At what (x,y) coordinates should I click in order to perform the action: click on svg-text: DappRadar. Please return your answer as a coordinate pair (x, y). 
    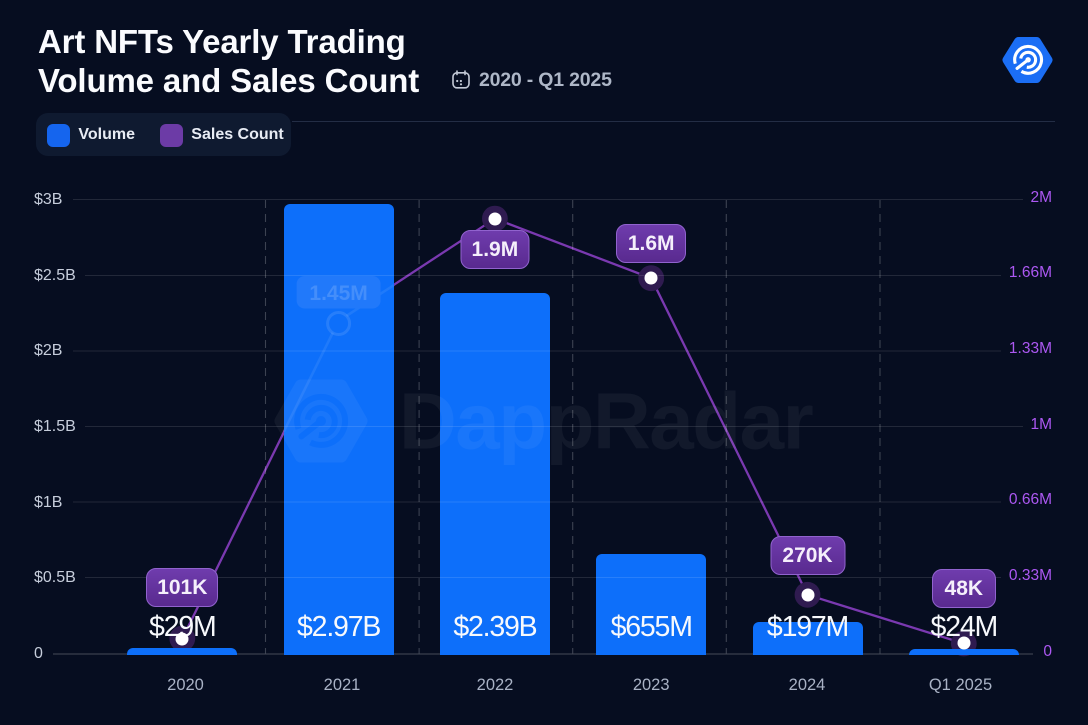
    Looking at the image, I should click on (606, 421).